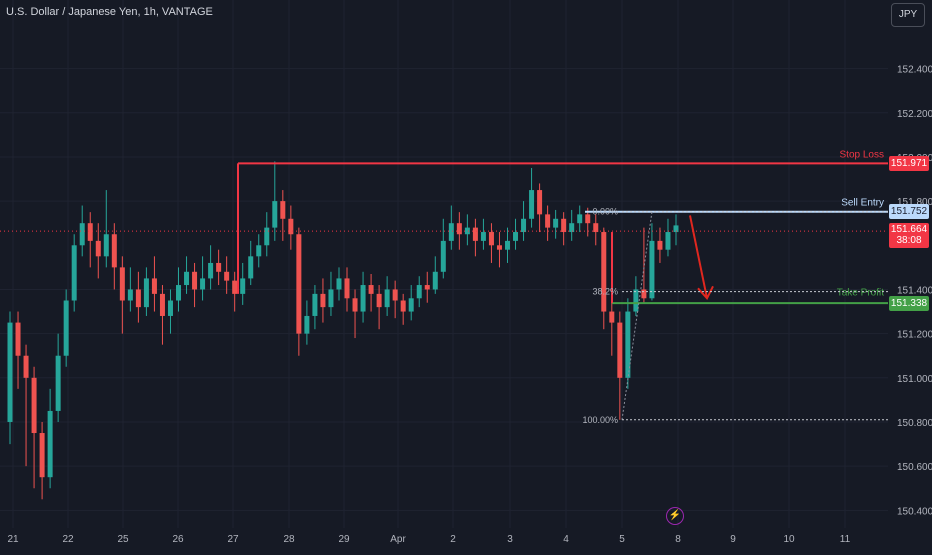  I want to click on y-tick-label: 152.400, so click(914, 70).